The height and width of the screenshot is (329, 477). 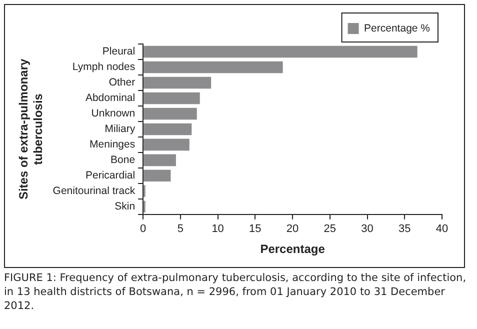 What do you see at coordinates (122, 82) in the screenshot?
I see `y-tick-label: Other` at bounding box center [122, 82].